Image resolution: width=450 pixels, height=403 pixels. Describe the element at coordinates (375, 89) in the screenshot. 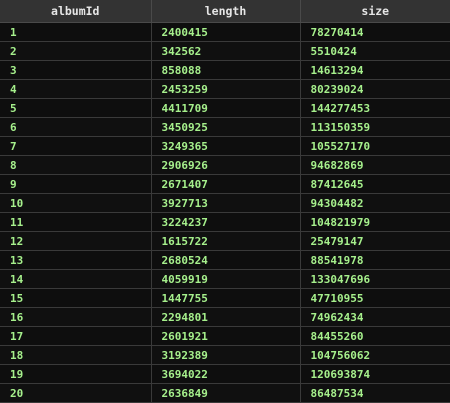

I see `size-cell: 80239024` at that location.